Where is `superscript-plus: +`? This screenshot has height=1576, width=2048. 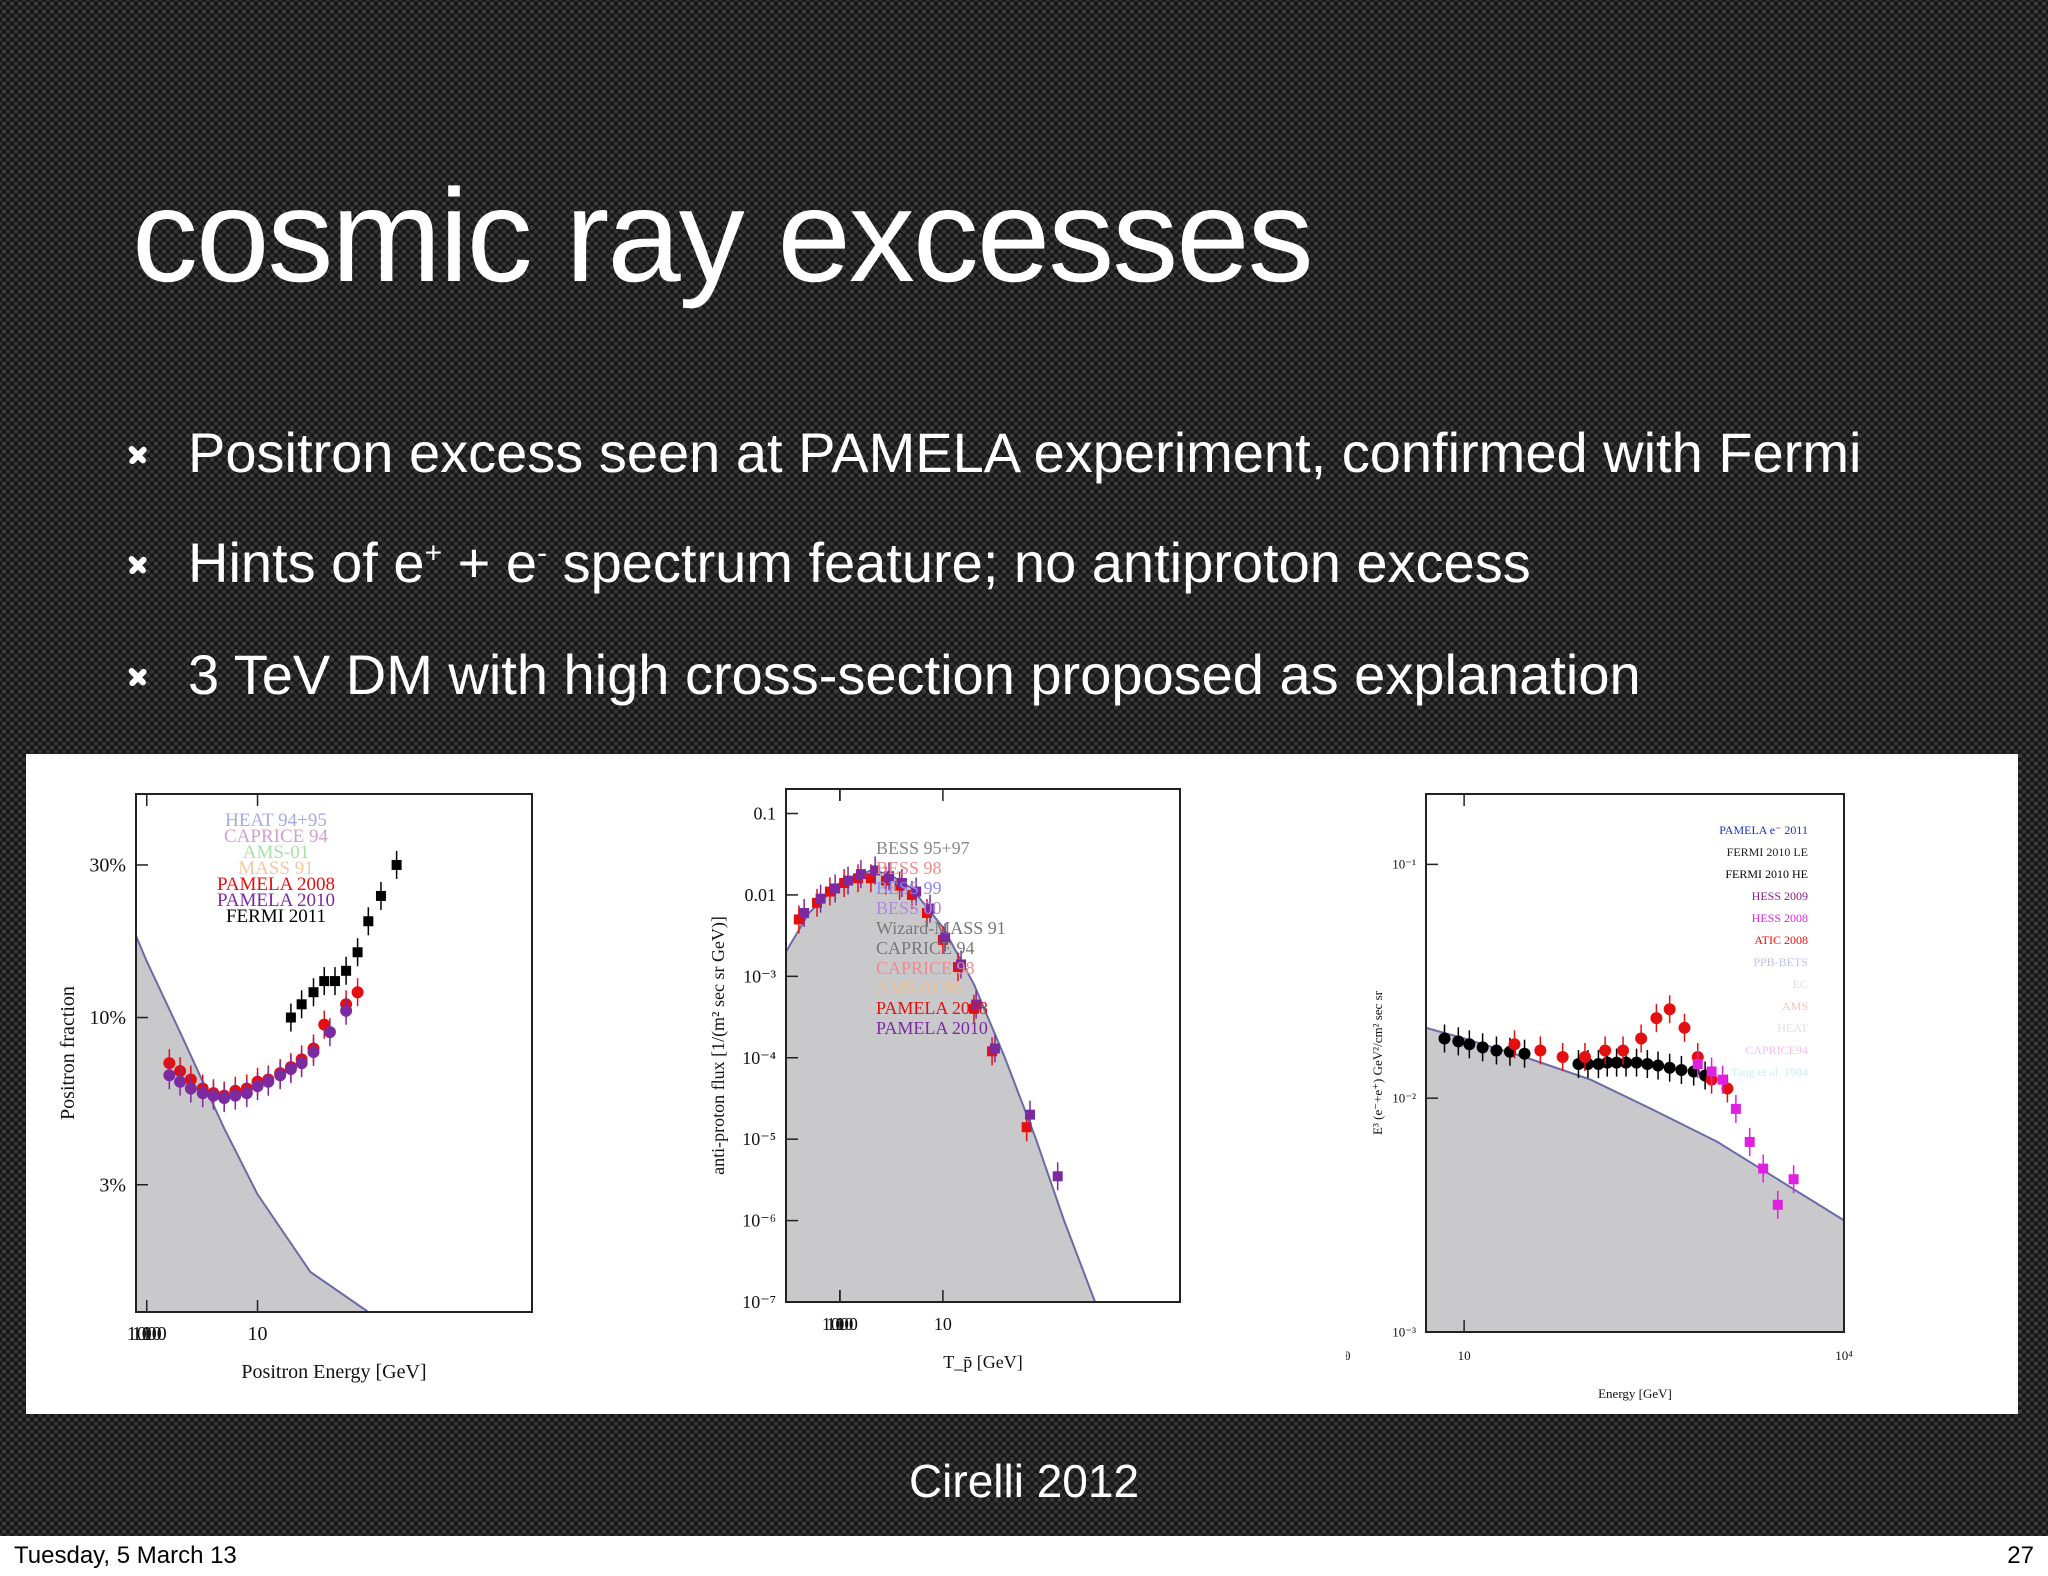
superscript-plus: + is located at coordinates (433, 553).